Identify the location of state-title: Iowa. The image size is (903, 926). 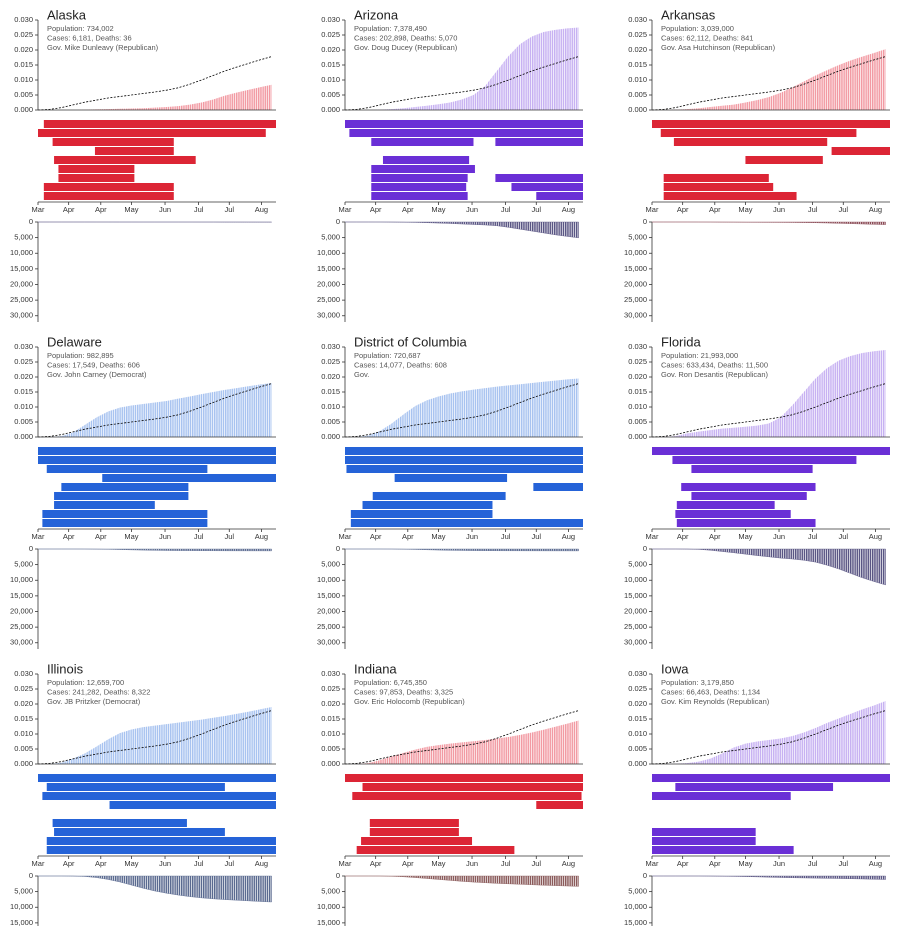
(675, 668).